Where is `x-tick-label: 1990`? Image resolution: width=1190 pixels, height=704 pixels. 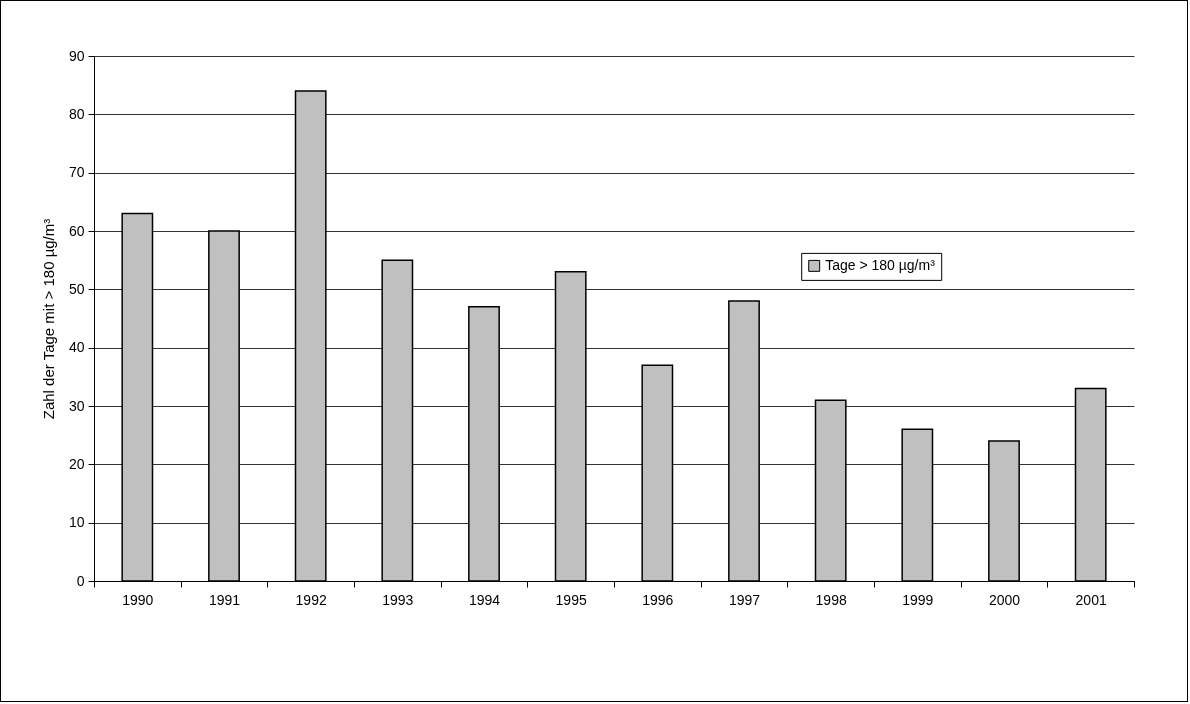
x-tick-label: 1990 is located at coordinates (138, 599).